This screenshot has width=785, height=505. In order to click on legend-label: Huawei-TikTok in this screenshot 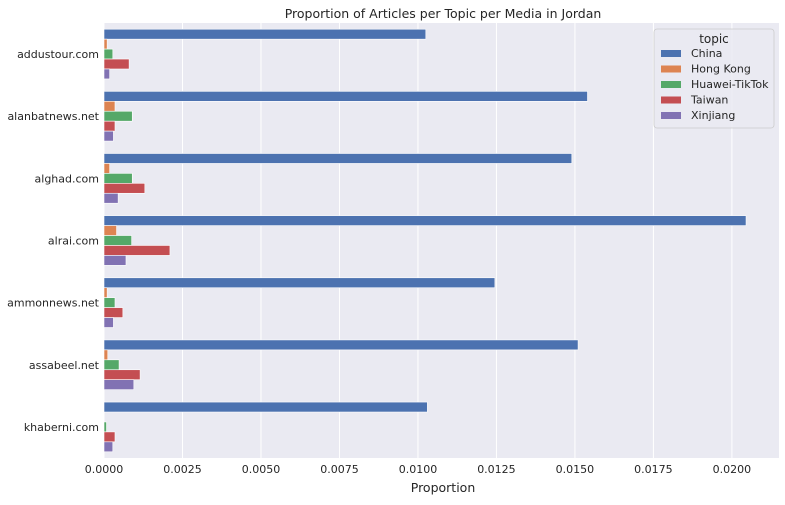, I will do `click(730, 84)`.